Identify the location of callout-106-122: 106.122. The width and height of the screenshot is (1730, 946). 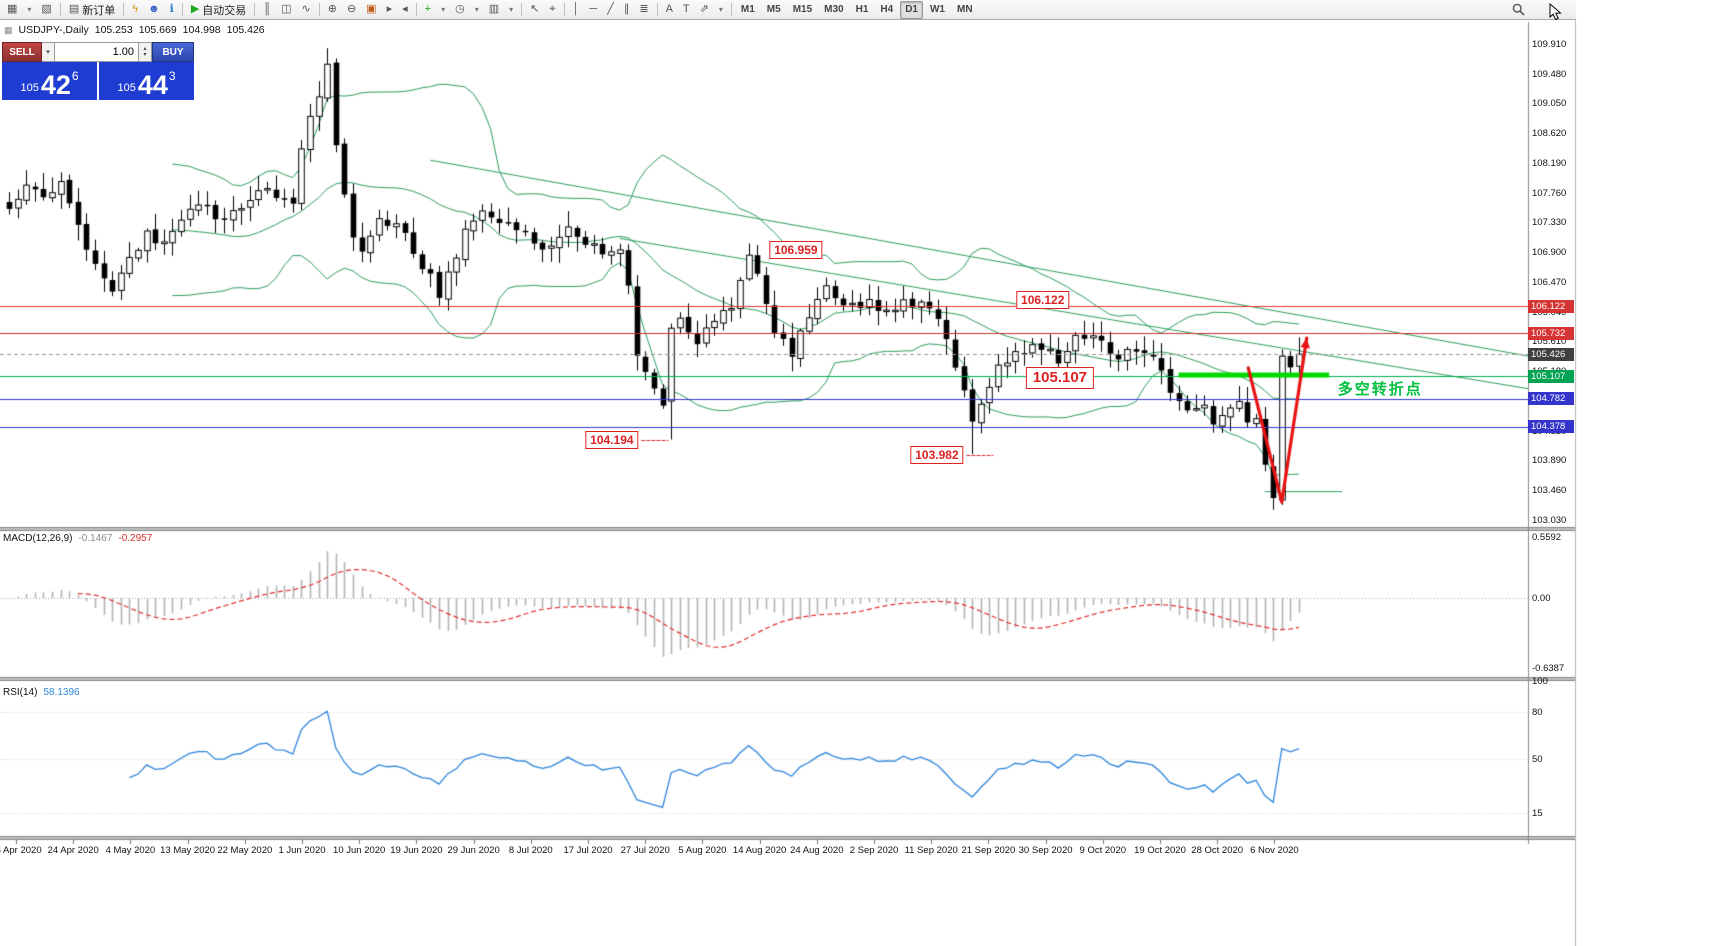
(1043, 299).